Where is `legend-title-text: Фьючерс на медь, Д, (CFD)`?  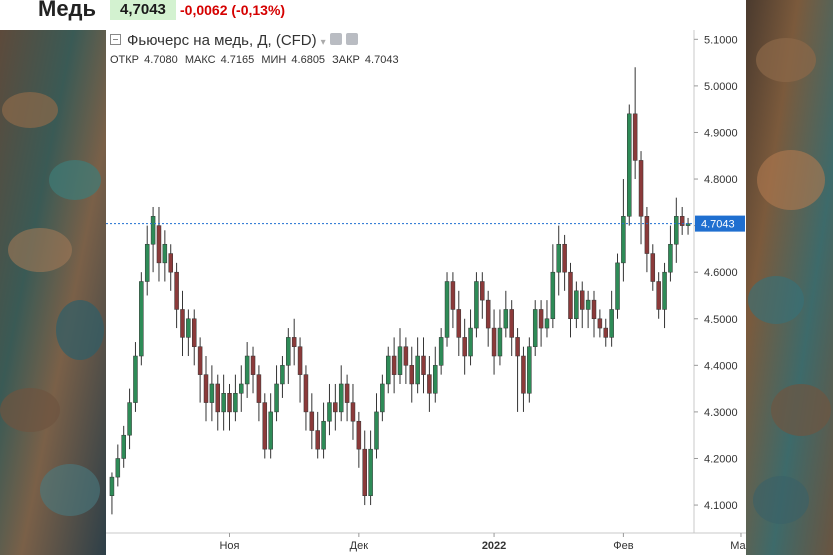 legend-title-text: Фьючерс на медь, Д, (CFD) is located at coordinates (222, 40).